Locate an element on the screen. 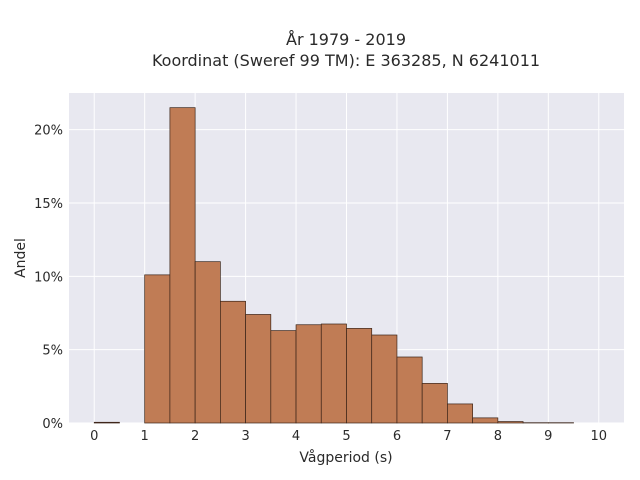 This screenshot has height=480, width=640. y-axis-title: Andel is located at coordinates (21, 258).